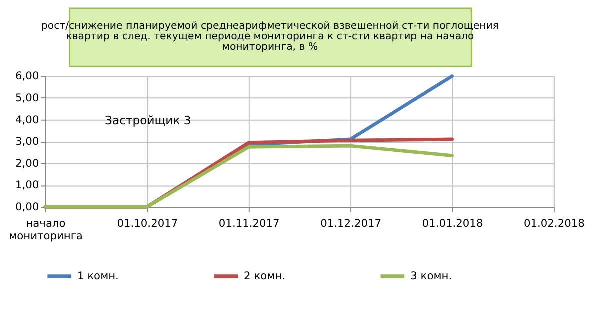 The image size is (614, 317). I want to click on y-tick-label: 6,00, so click(28, 76).